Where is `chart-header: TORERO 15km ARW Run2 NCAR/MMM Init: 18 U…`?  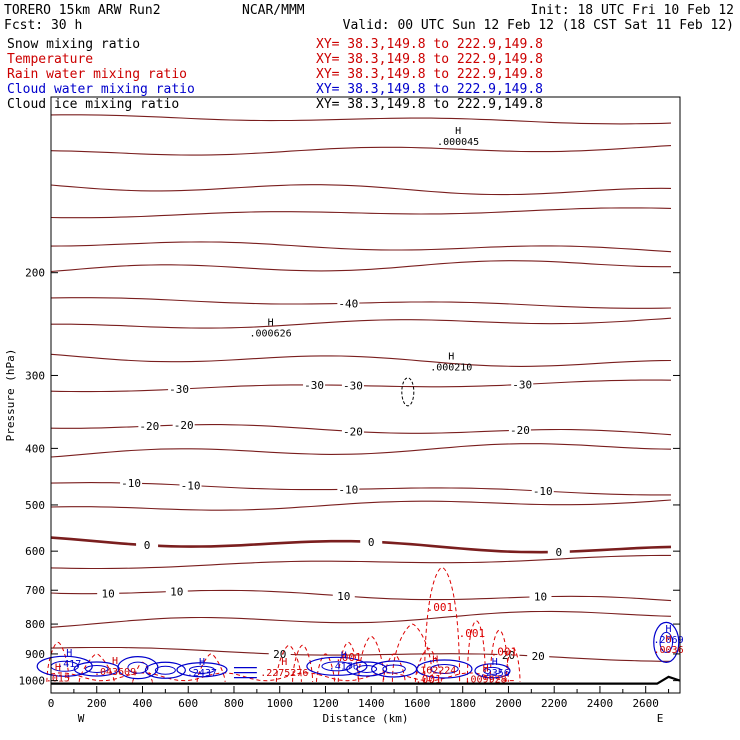 chart-header: TORERO 15km ARW Run2 NCAR/MMM Init: 18 U… is located at coordinates (369, 18).